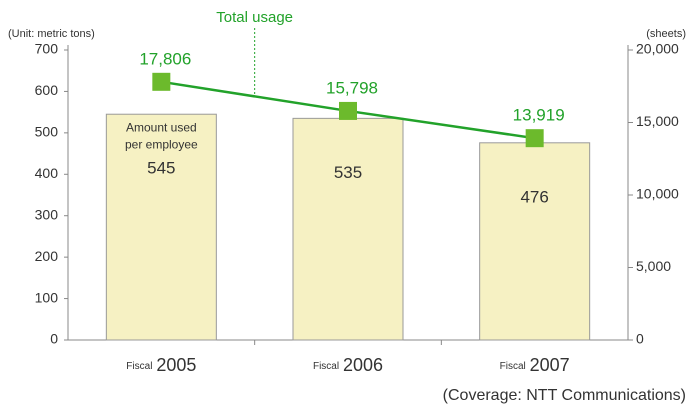 The image size is (691, 410). I want to click on bar-value-label: 476, so click(534, 196).